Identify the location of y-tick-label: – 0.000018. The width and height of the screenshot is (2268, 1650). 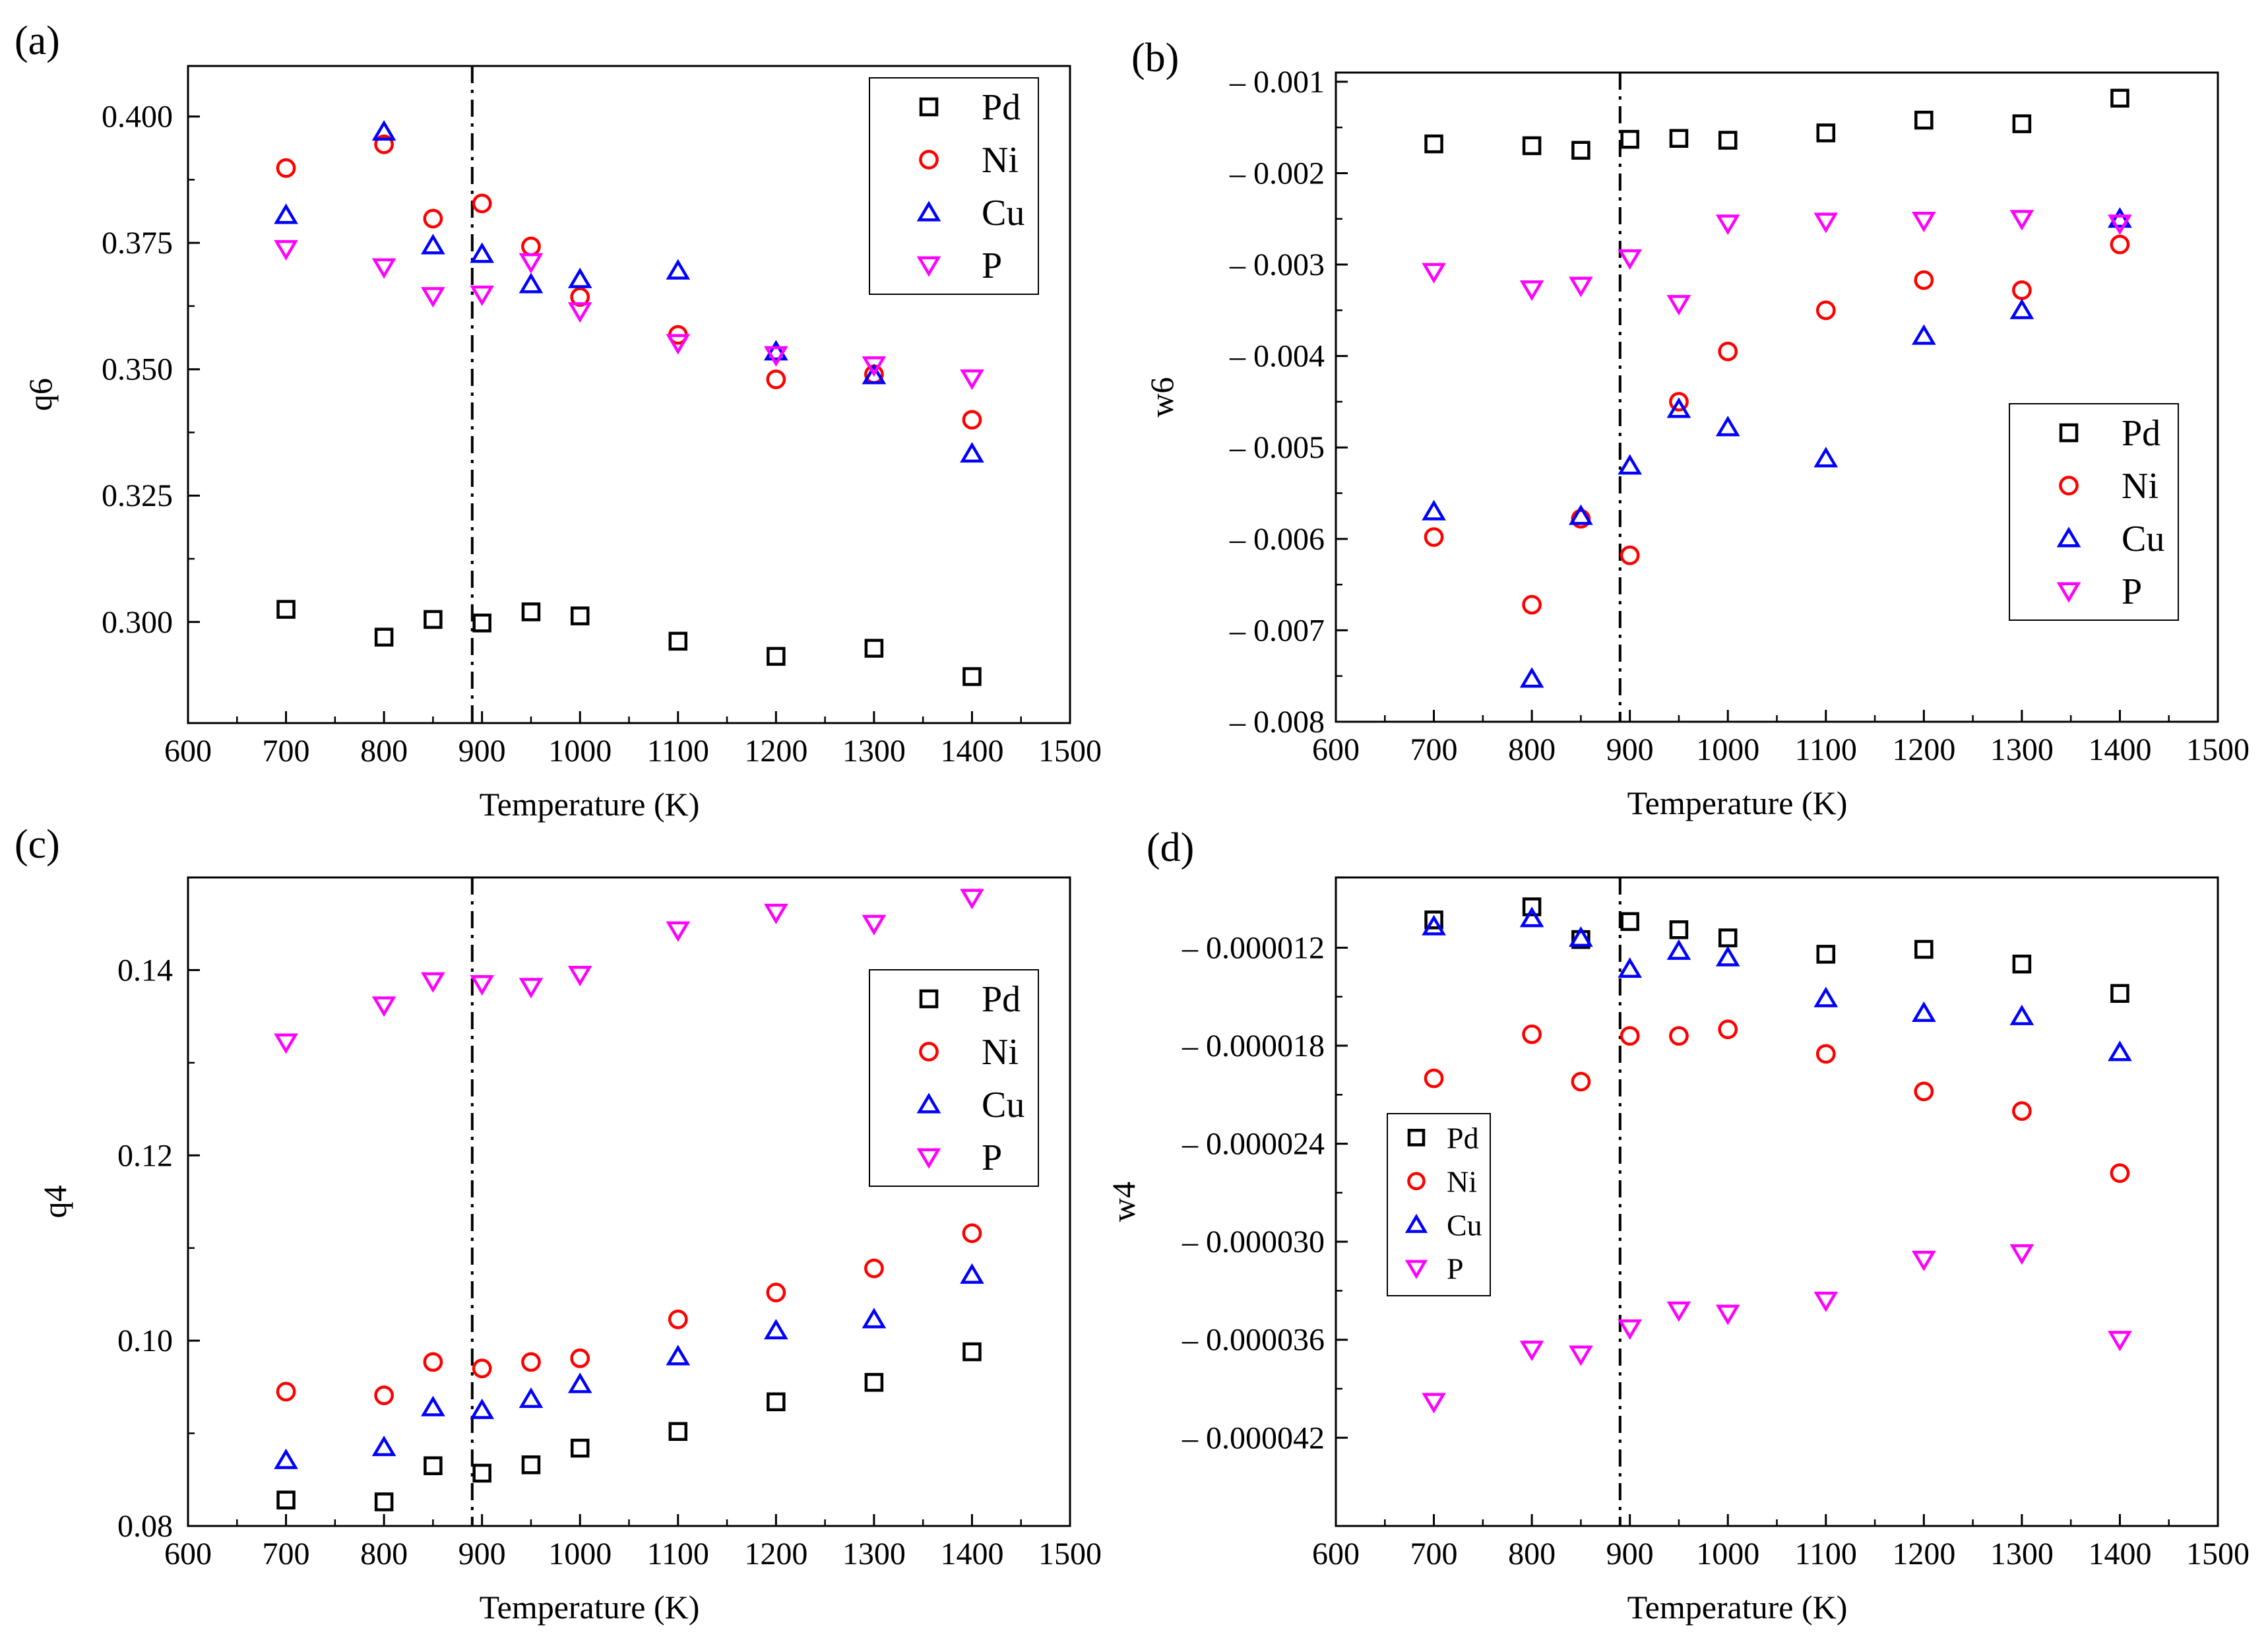
(1253, 1046).